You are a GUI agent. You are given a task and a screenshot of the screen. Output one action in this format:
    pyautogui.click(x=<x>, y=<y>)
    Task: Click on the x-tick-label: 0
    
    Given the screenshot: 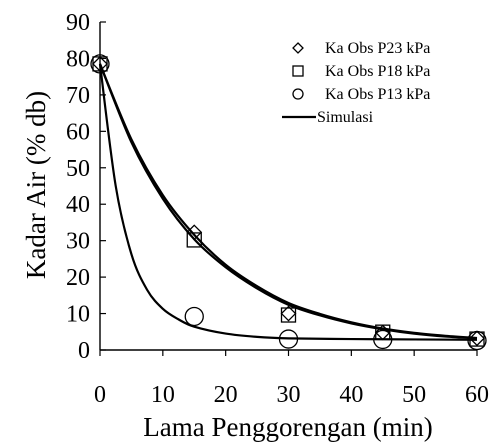 What is the action you would take?
    pyautogui.click(x=100, y=395)
    